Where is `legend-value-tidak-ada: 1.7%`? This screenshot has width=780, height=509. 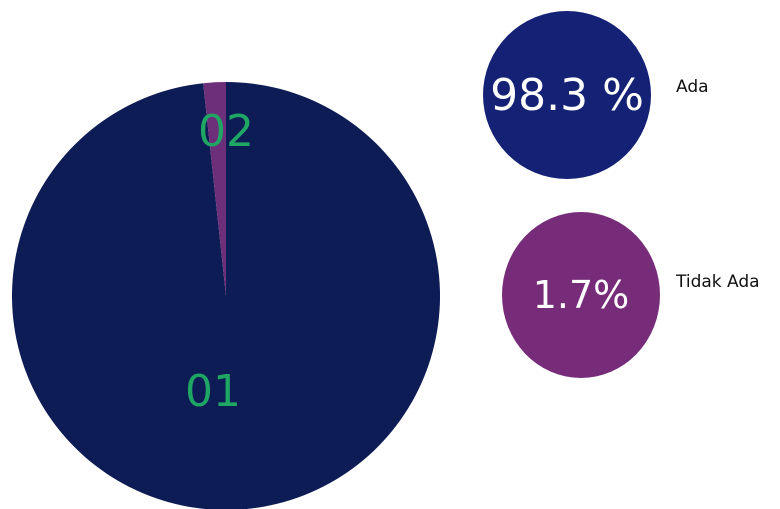 legend-value-tidak-ada: 1.7% is located at coordinates (581, 295).